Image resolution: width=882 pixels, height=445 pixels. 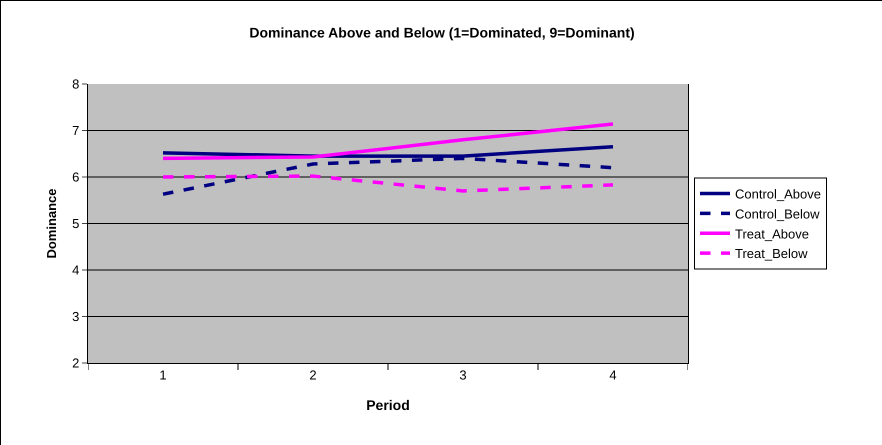 I want to click on chart-title: Dominance Above and Below (1=Dominated, 9=Dominant), so click(x=442, y=32).